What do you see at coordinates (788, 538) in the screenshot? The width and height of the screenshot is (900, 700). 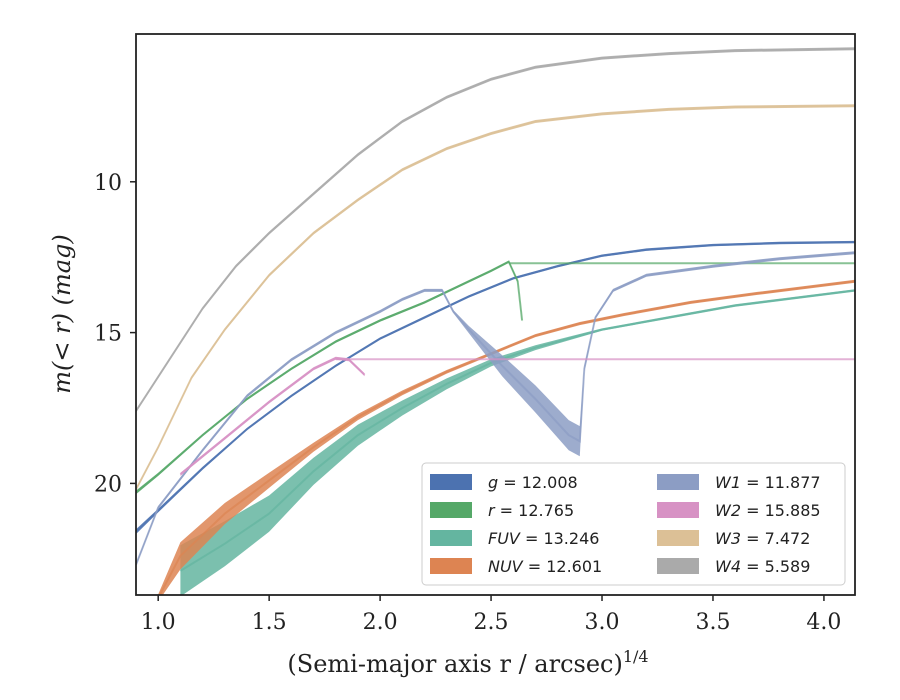 I see `legend-series-value: 7.472` at bounding box center [788, 538].